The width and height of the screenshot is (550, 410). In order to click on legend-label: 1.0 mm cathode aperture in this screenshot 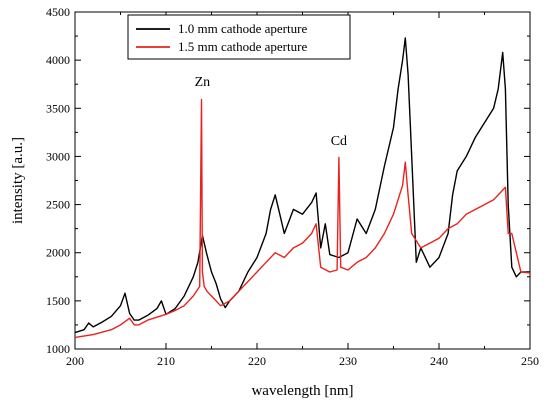, I will do `click(242, 28)`.